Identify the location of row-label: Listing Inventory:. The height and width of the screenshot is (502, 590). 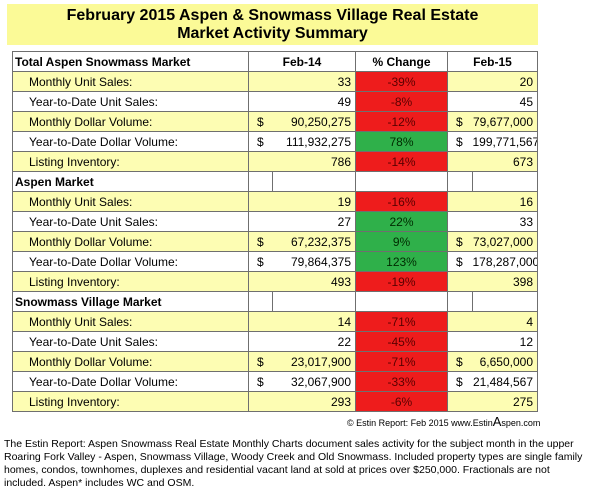
(130, 401).